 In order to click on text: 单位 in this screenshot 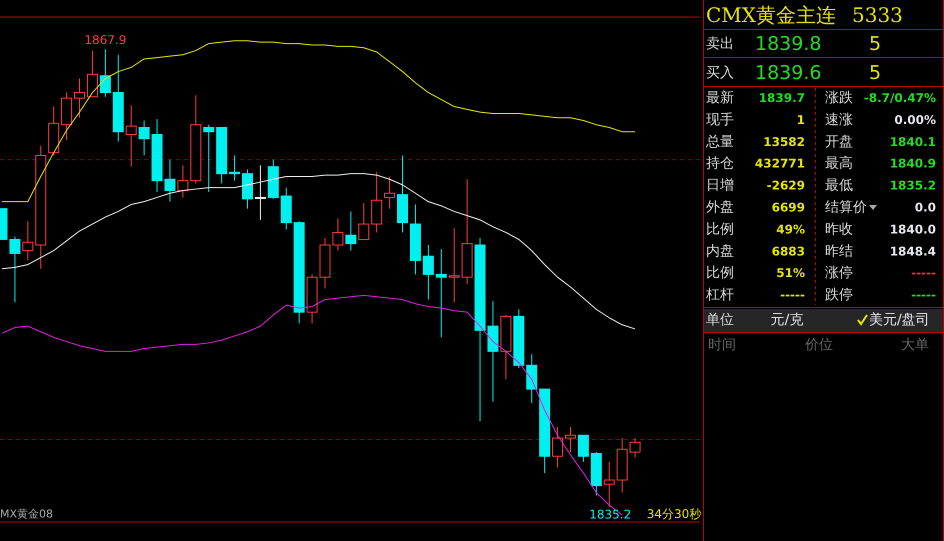, I will do `click(720, 320)`.